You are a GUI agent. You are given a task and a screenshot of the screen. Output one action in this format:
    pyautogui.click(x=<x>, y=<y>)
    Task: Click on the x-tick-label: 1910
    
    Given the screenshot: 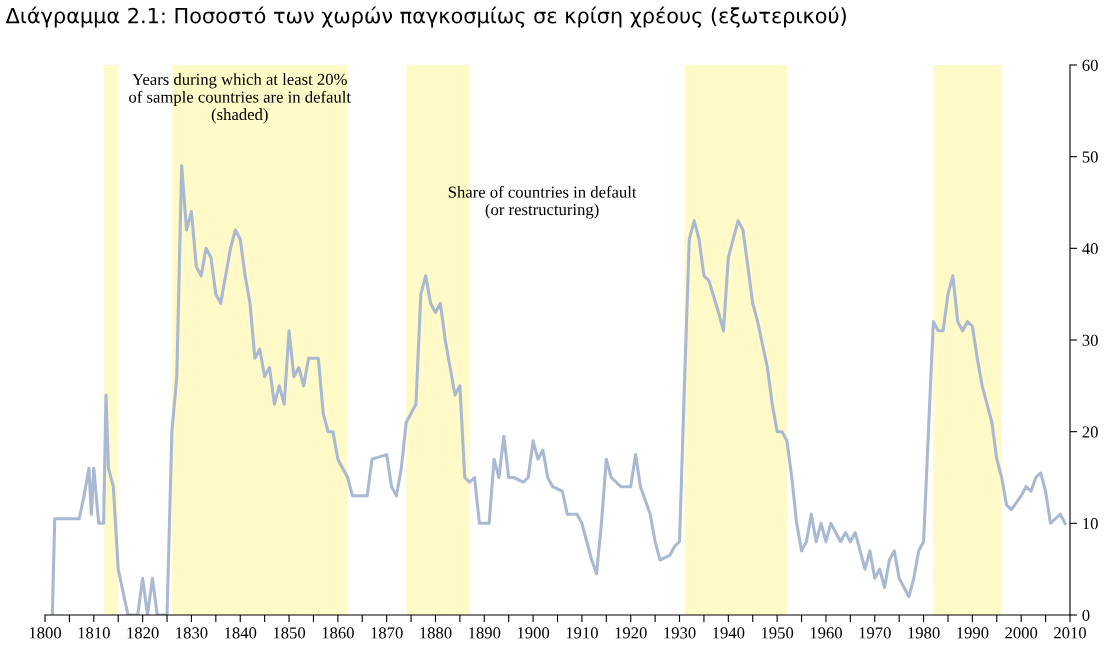 What is the action you would take?
    pyautogui.click(x=582, y=633)
    